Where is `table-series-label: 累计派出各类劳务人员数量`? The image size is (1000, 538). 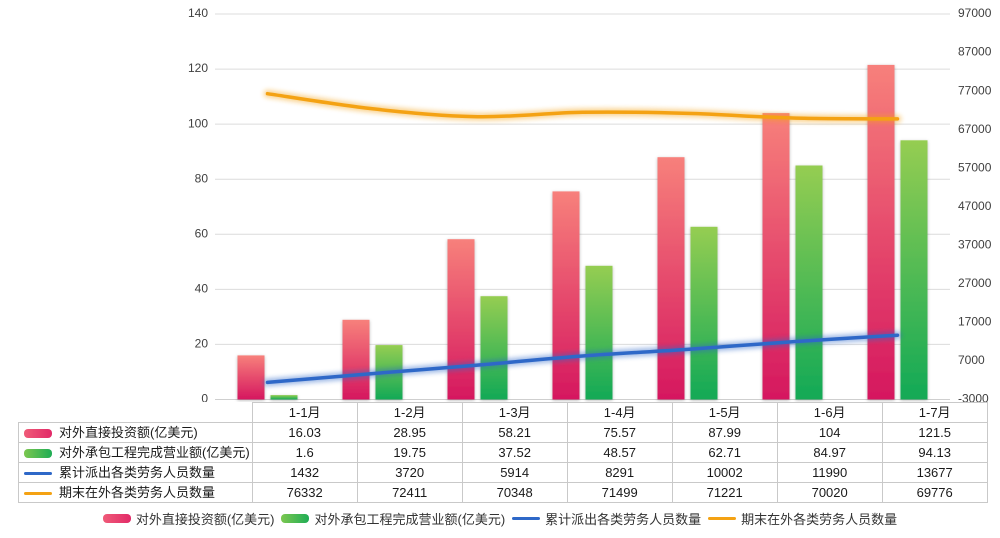
table-series-label: 累计派出各类劳务人员数量 is located at coordinates (135, 472).